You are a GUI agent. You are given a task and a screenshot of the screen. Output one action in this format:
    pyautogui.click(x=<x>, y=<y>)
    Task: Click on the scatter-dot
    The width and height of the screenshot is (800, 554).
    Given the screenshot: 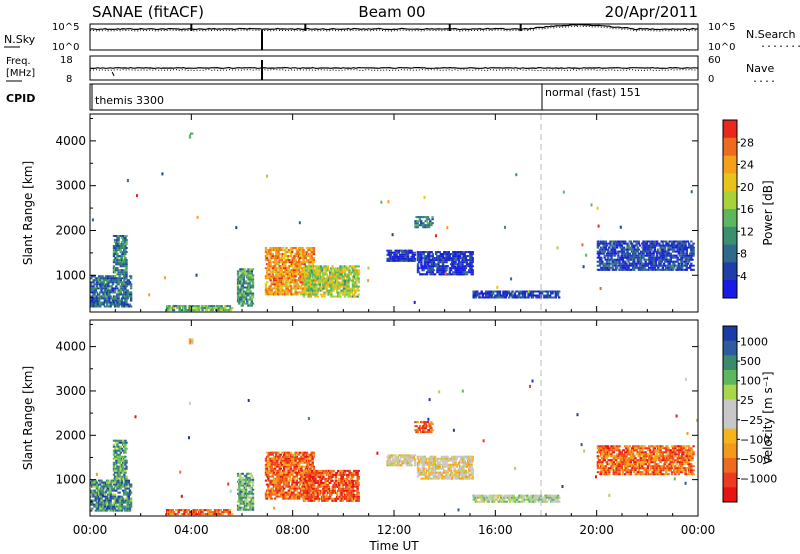 What is the action you would take?
    pyautogui.click(x=445, y=273)
    